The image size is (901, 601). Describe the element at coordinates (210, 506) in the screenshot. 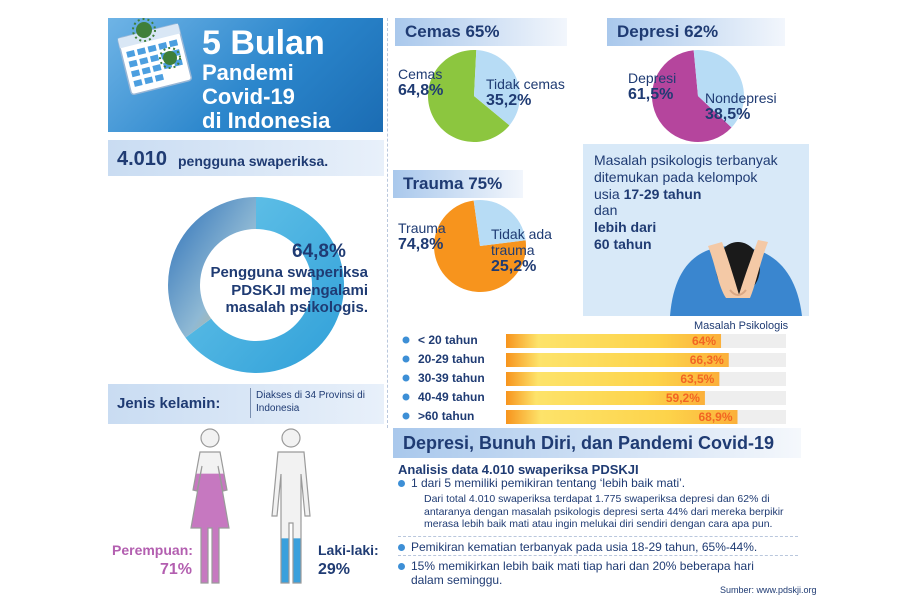

I see `woman-figure-icon` at that location.